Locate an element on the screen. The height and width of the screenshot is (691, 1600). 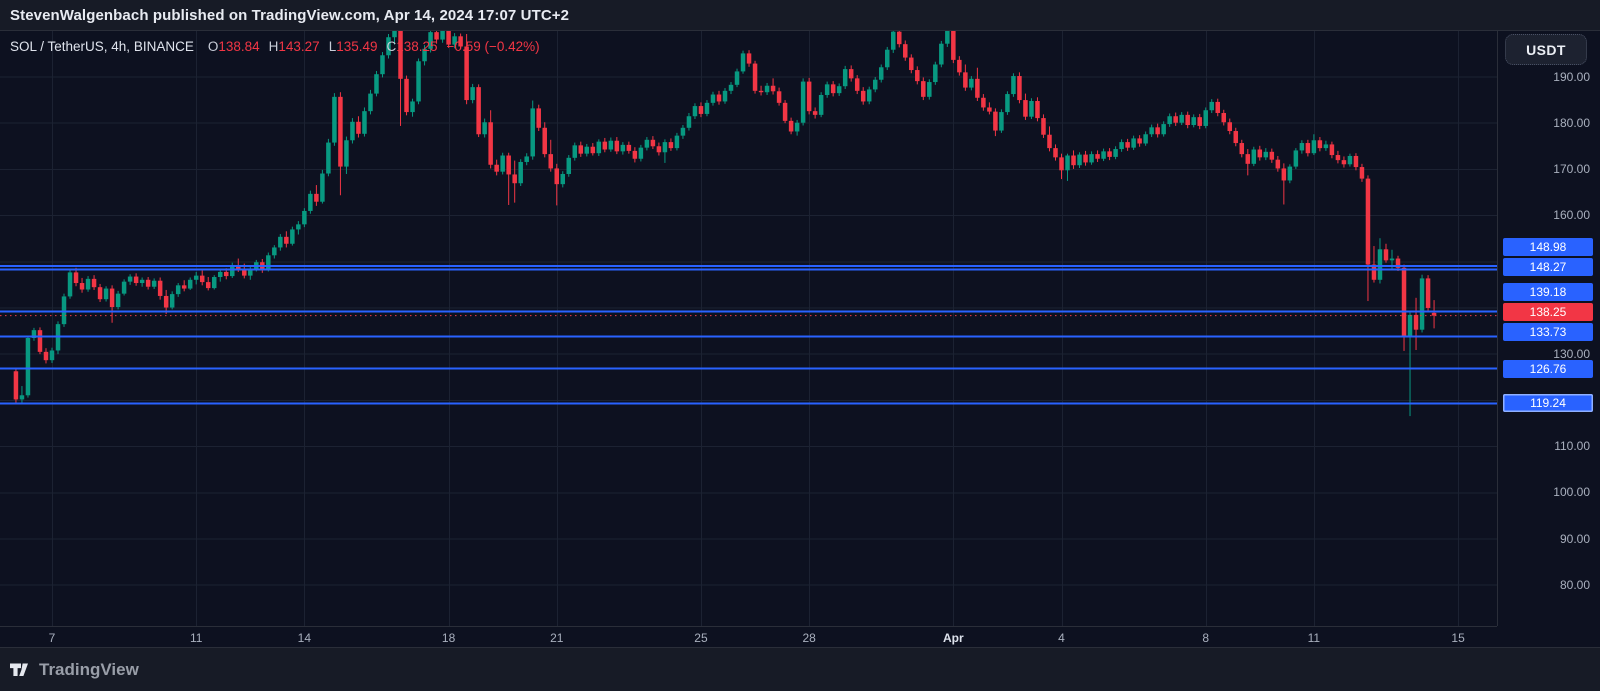
time-axis-label: Apr is located at coordinates (953, 638).